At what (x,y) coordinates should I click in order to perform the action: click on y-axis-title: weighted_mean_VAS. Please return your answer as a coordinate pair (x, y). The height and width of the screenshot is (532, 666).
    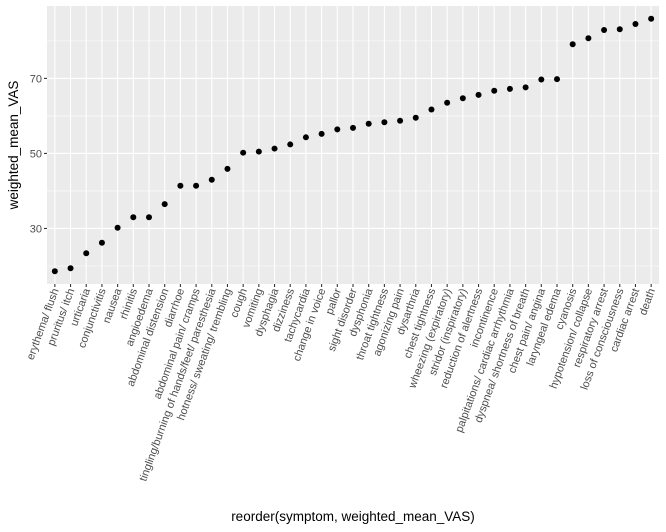
    Looking at the image, I should click on (13, 146).